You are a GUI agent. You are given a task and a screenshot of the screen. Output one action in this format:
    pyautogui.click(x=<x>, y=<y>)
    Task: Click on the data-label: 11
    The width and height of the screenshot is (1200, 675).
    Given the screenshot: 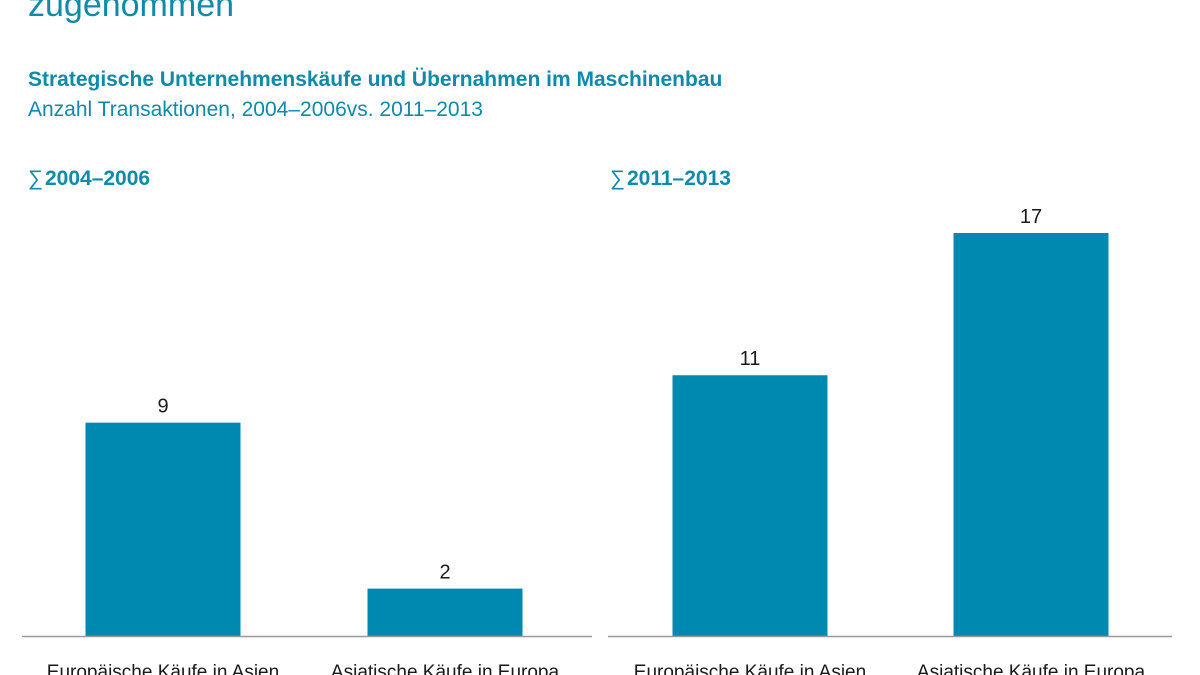 What is the action you would take?
    pyautogui.click(x=750, y=359)
    